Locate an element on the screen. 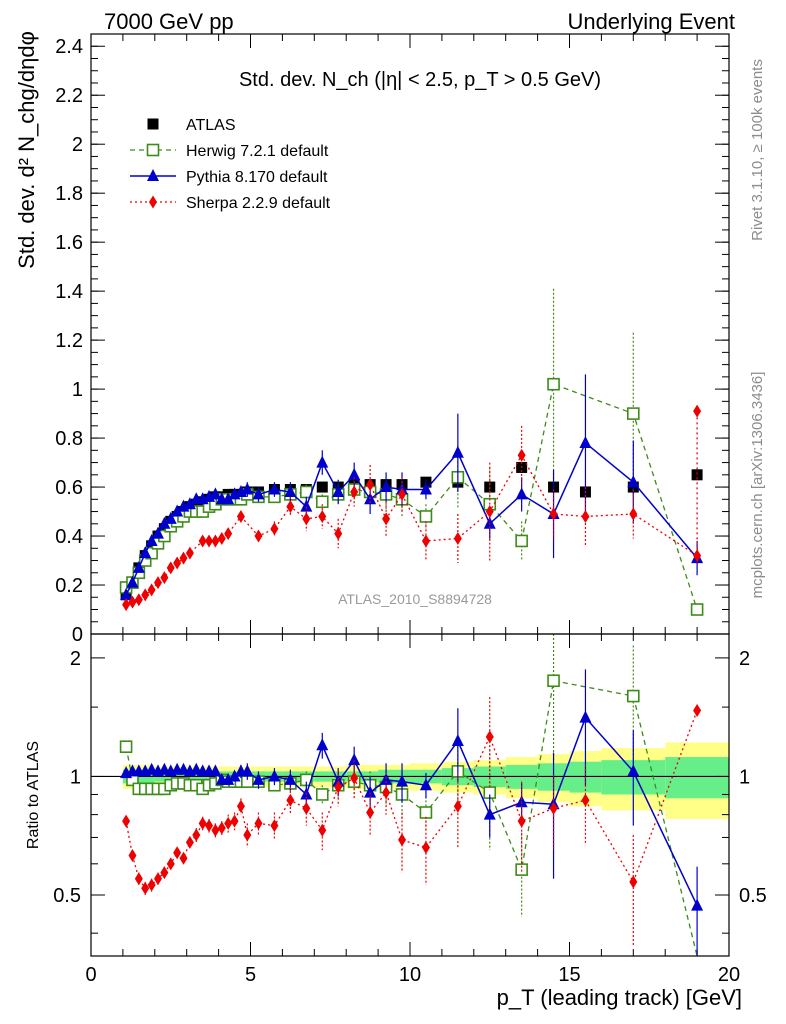 This screenshot has width=786, height=1024. ratio-band-inner is located at coordinates (697, 778).